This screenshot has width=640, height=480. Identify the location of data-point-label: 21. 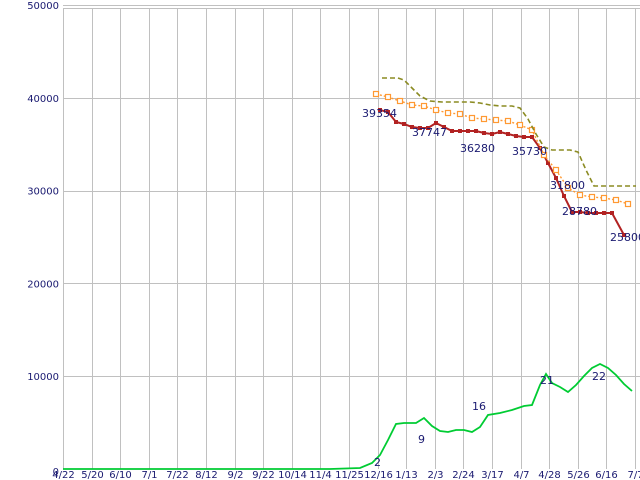
(547, 380).